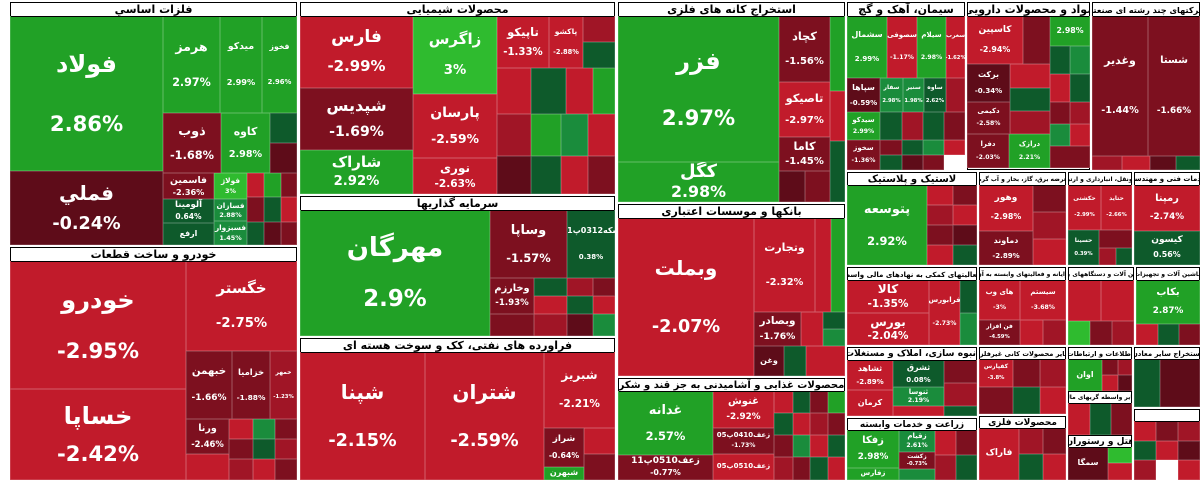 This screenshot has height=480, width=1200. Describe the element at coordinates (230, 233) in the screenshot. I see `tile-فسبزوار: فسبزوار 1.45%` at that location.